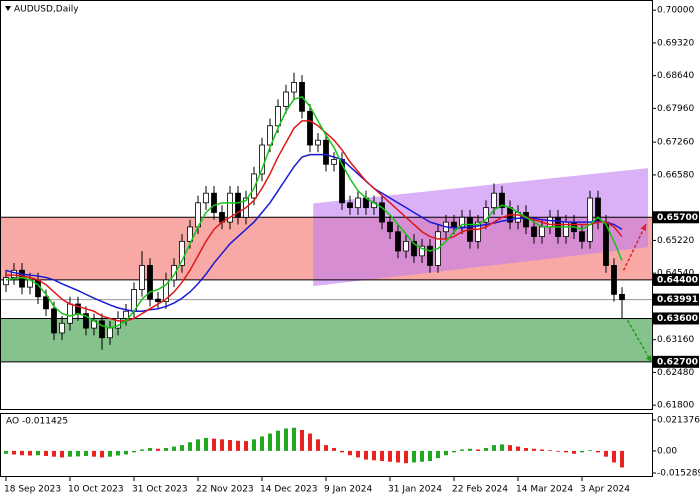 The image size is (700, 500). What do you see at coordinates (96, 490) in the screenshot?
I see `x-tick-label: 10 Oct 2023` at bounding box center [96, 490].